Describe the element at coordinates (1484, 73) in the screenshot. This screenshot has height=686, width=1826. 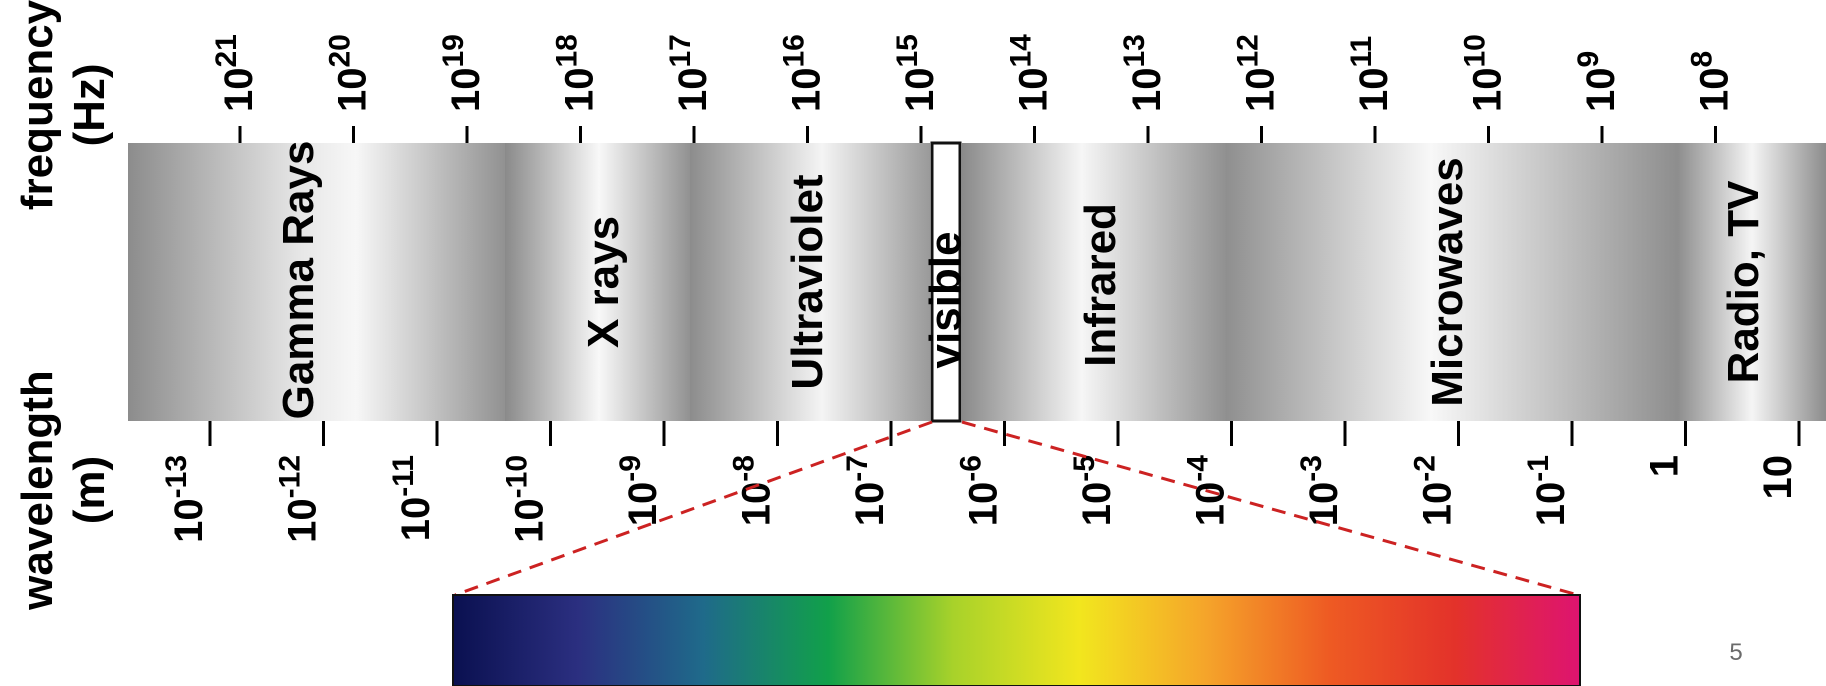
I see `frequency-tick-label: 1010` at that location.